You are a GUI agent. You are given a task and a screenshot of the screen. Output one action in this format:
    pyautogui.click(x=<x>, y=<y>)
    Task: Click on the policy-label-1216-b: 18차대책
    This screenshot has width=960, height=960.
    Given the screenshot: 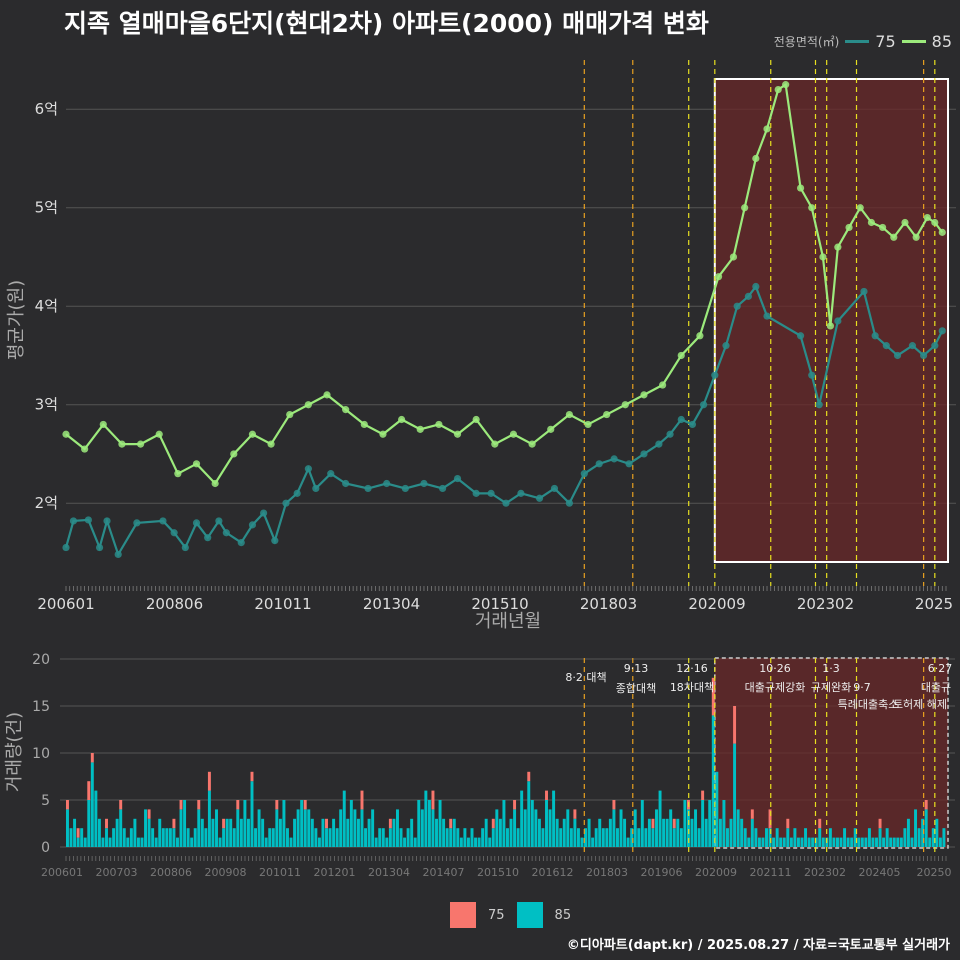 What is the action you would take?
    pyautogui.click(x=692, y=687)
    